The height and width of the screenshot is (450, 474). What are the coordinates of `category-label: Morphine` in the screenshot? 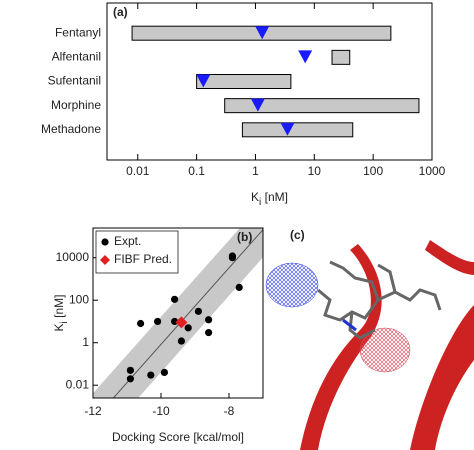 It's located at (76, 105).